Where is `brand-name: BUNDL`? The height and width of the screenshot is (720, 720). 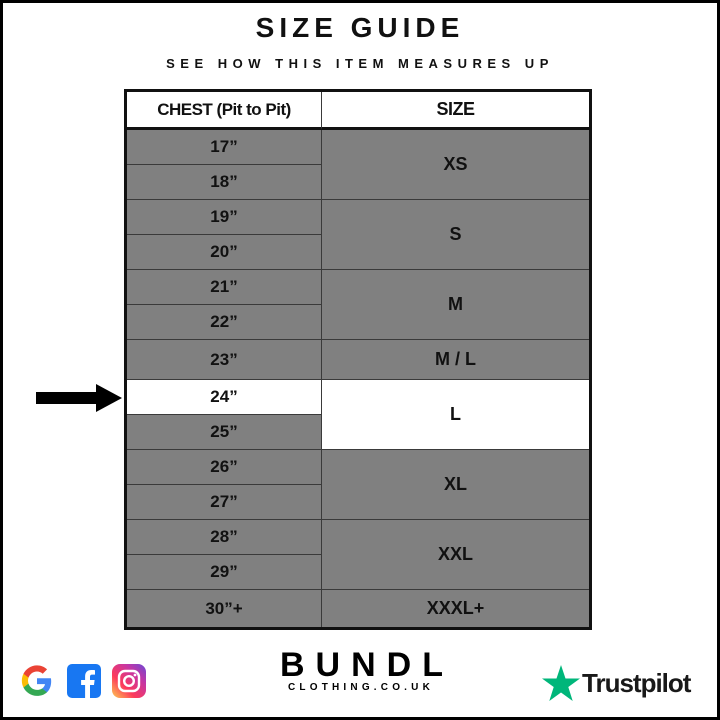
brand-name: BUNDL is located at coordinates (367, 665).